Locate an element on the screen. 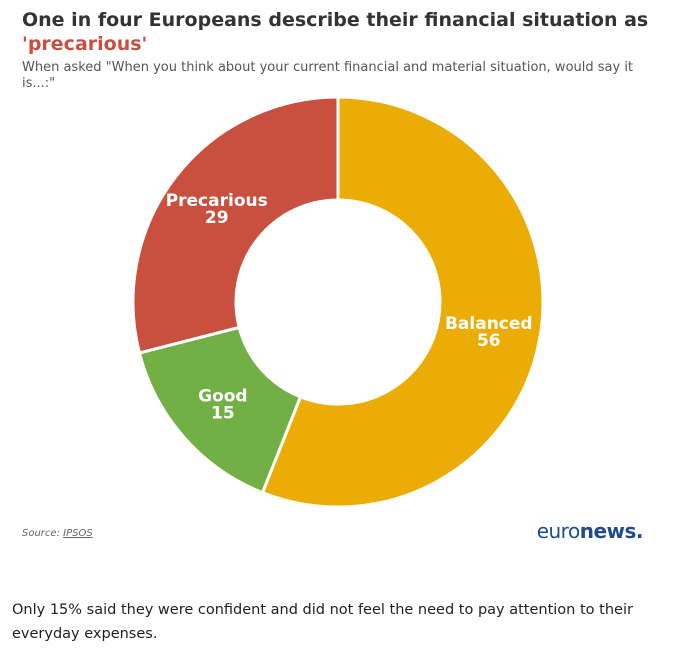 This screenshot has height=653, width=683. label-balanced: Balanced is located at coordinates (489, 324).